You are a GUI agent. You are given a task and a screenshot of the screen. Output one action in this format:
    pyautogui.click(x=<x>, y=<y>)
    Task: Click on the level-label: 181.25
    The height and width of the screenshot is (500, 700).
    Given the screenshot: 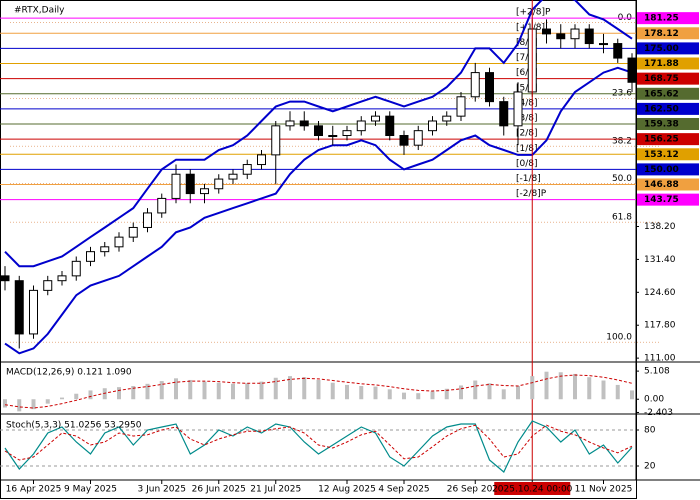 What is the action you would take?
    pyautogui.click(x=661, y=19)
    